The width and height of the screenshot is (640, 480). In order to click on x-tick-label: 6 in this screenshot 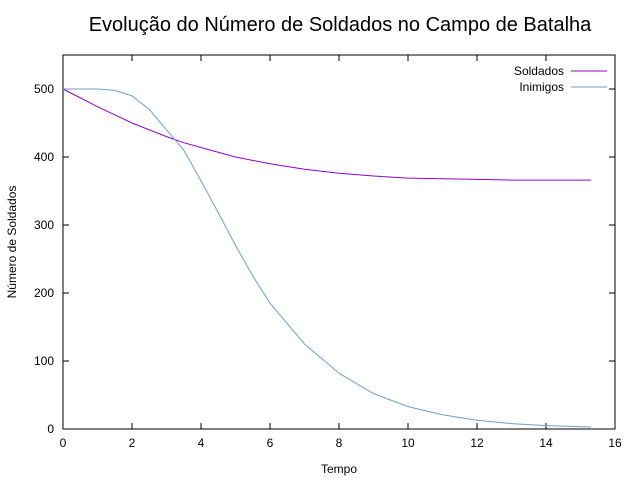, I will do `click(270, 443)`.